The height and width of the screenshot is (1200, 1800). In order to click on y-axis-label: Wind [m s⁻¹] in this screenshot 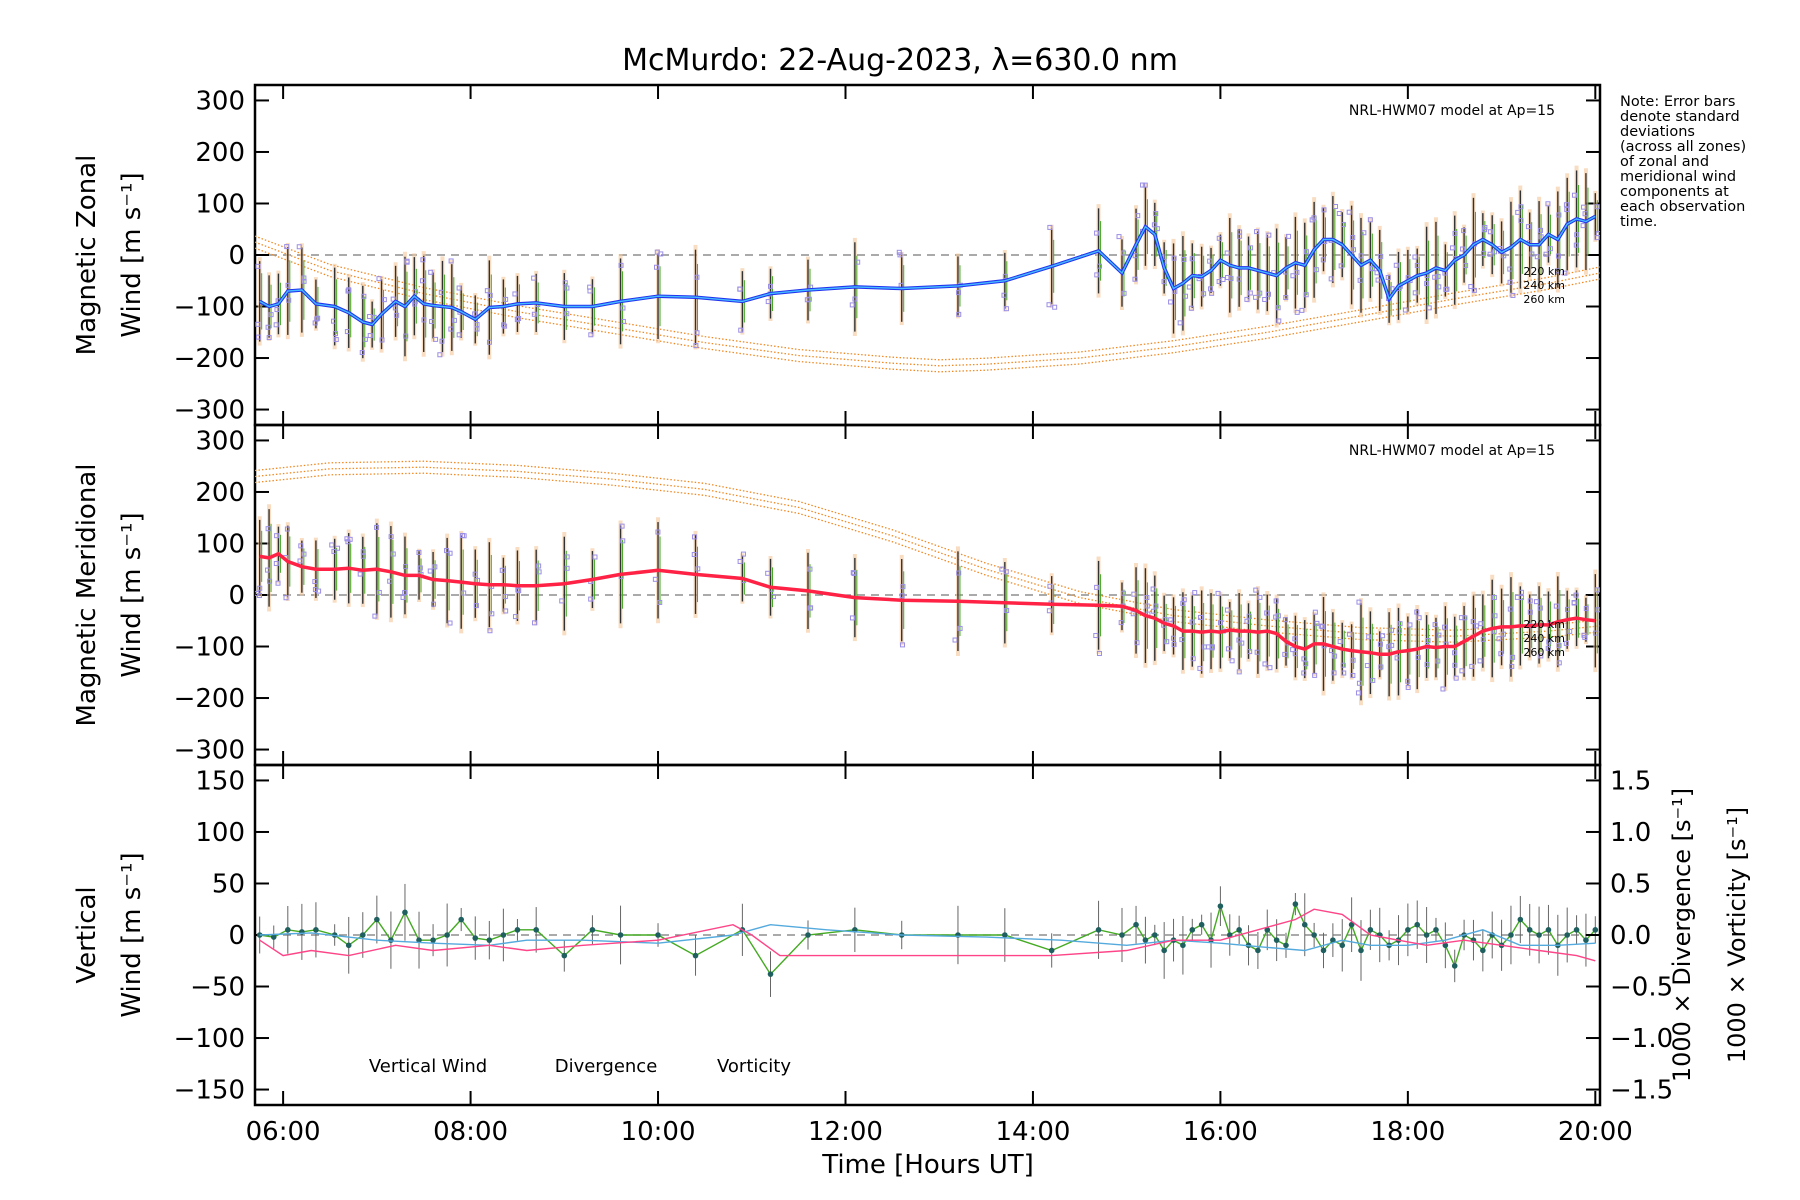, I will do `click(132, 594)`.